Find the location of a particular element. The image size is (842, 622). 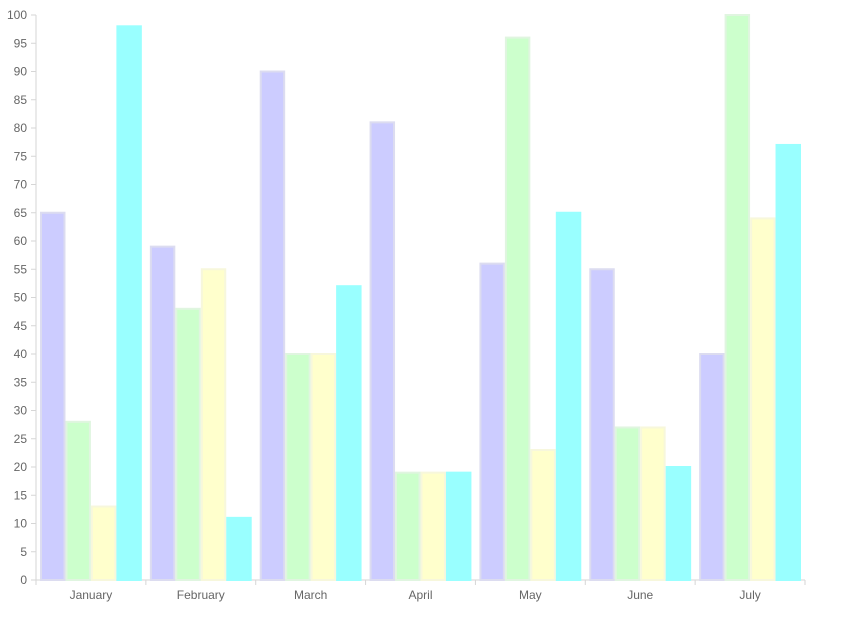

y-tick-label: 75 is located at coordinates (21, 156).